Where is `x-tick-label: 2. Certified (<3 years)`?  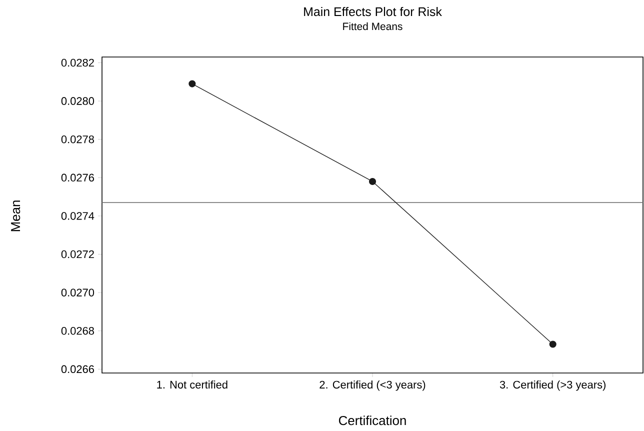
x-tick-label: 2. Certified (<3 years) is located at coordinates (373, 385).